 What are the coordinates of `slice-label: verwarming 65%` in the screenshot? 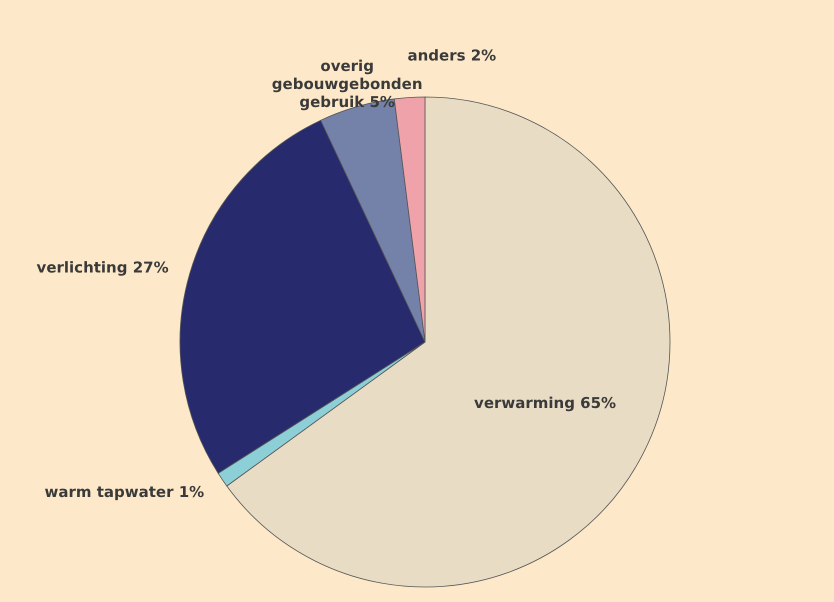 It's located at (545, 403).